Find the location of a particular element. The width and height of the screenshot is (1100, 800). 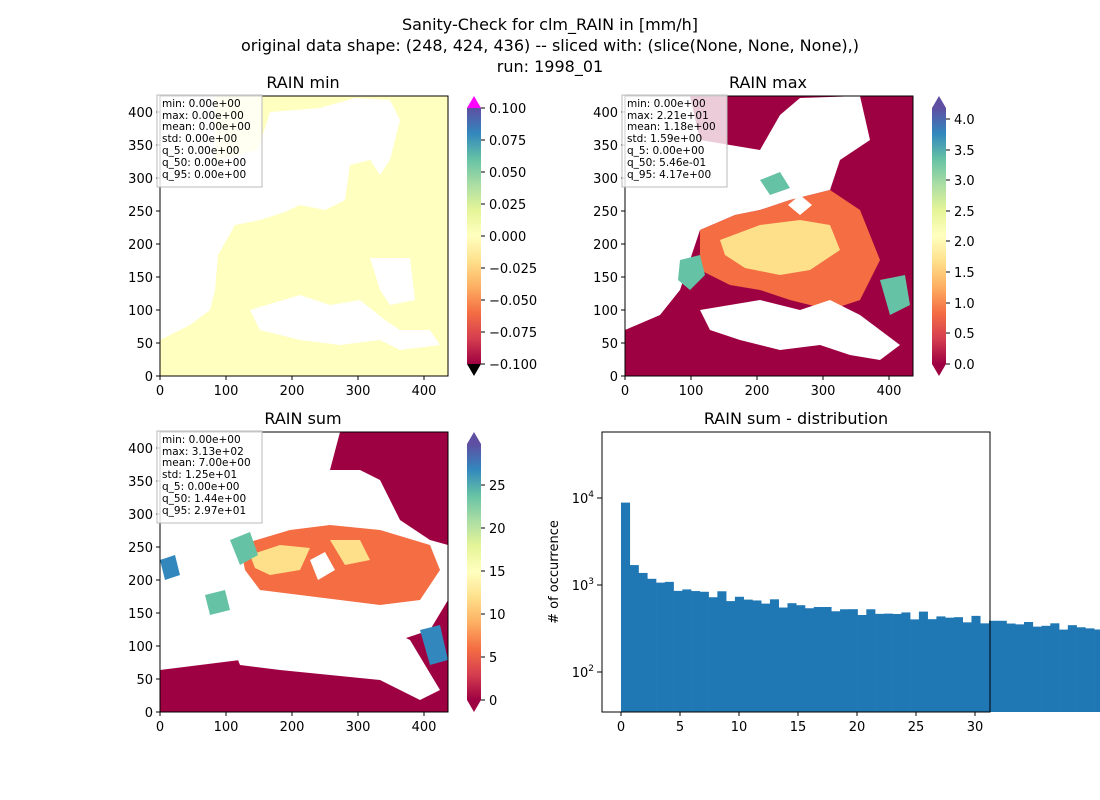

y-tick-label: 300 is located at coordinates (605, 179).